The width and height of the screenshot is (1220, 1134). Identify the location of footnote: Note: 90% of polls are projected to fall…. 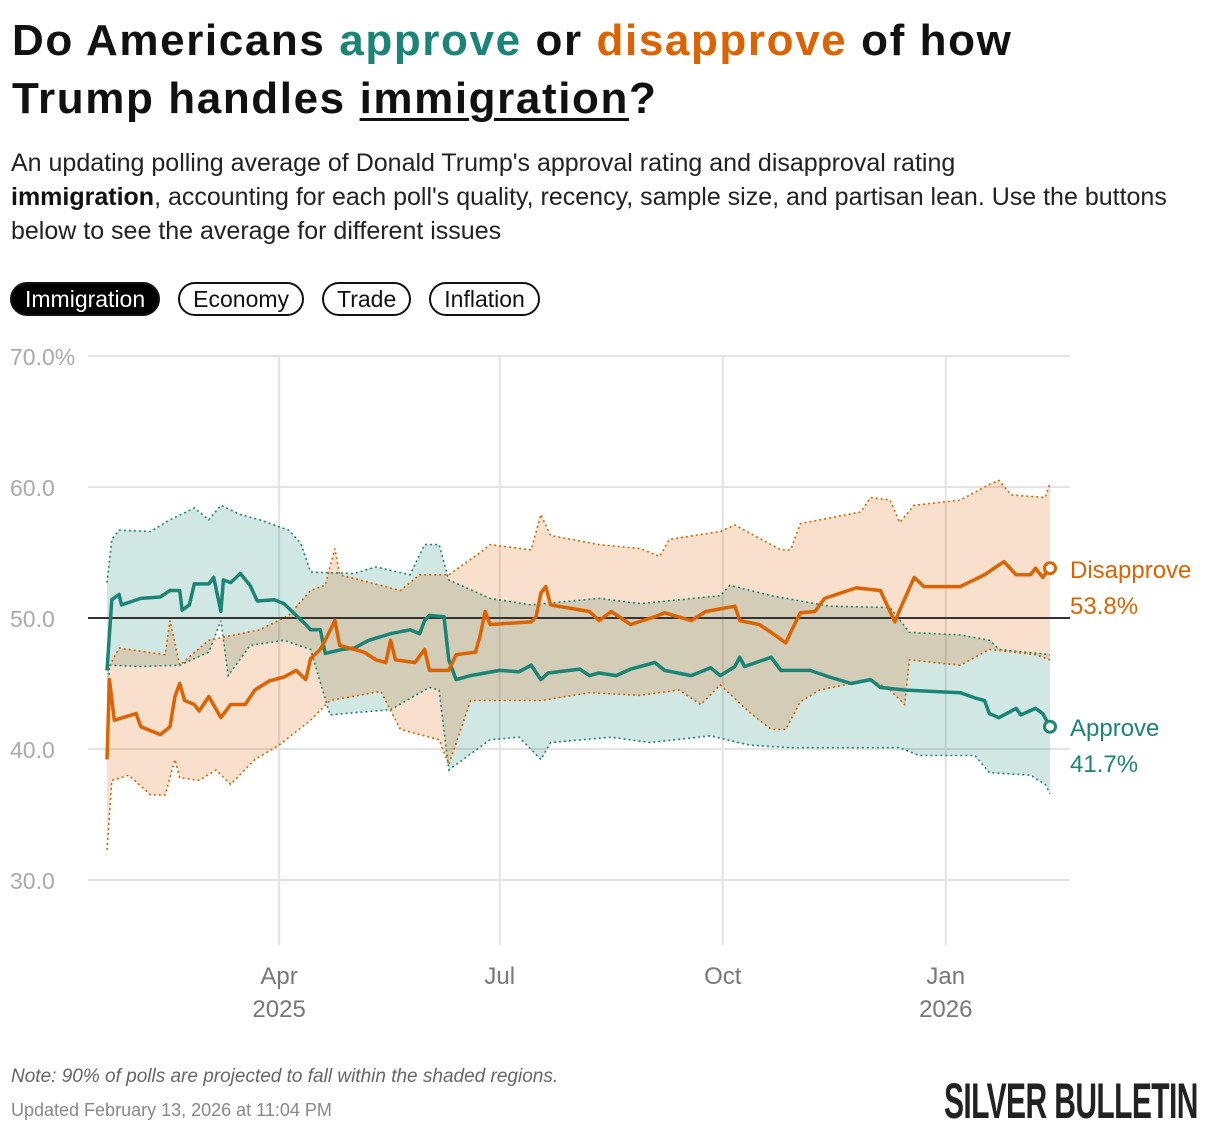
(285, 1076).